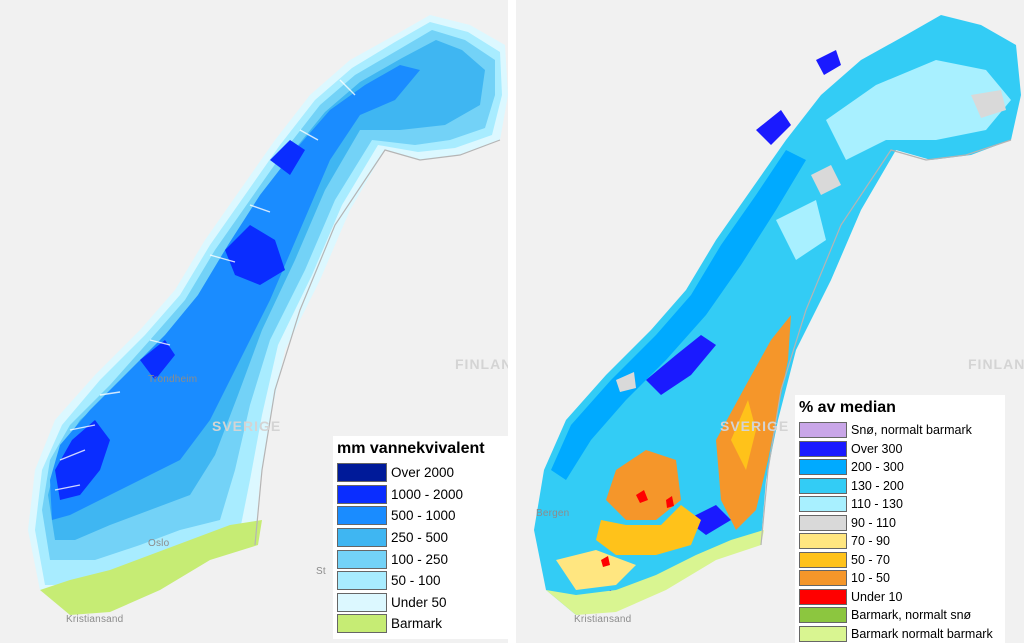 This screenshot has width=1024, height=643. I want to click on right-legend-item: Barmark normalt barmark, so click(899, 634).